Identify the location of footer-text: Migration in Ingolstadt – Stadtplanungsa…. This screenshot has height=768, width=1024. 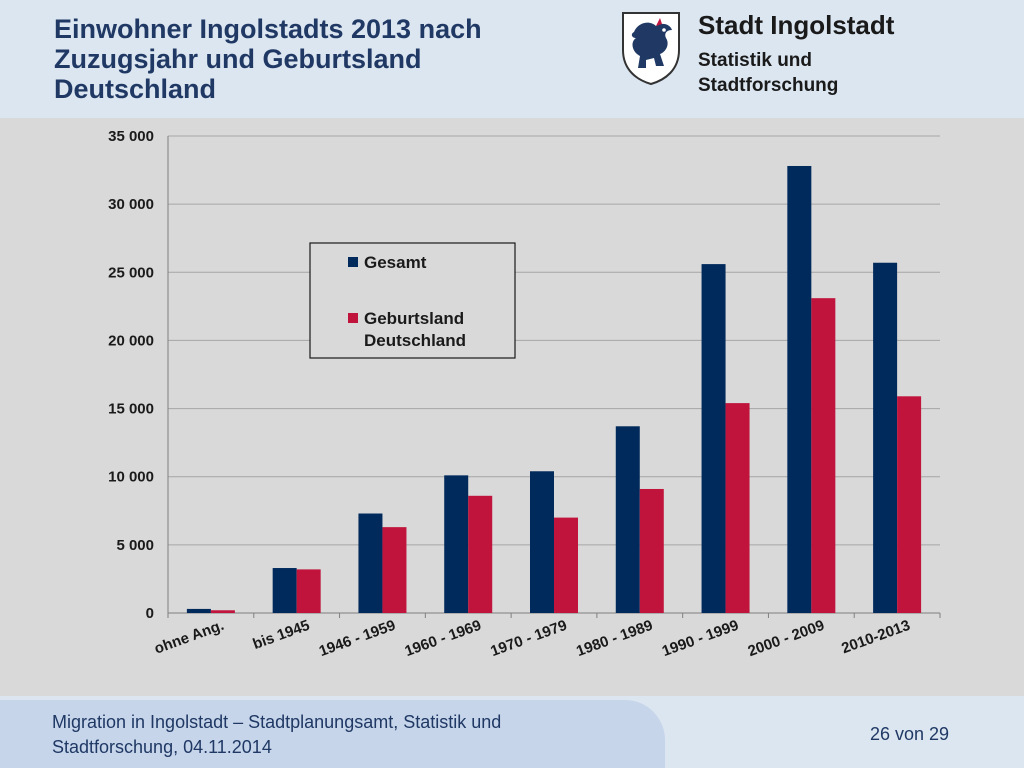
(277, 734).